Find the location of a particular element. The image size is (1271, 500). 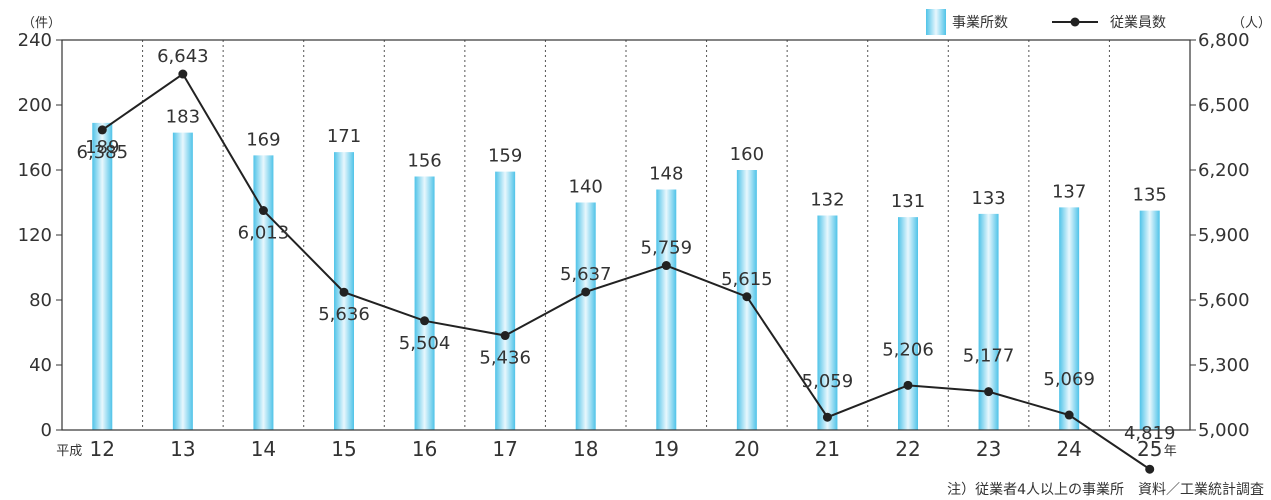

bar-value-label: 169 is located at coordinates (263, 139).